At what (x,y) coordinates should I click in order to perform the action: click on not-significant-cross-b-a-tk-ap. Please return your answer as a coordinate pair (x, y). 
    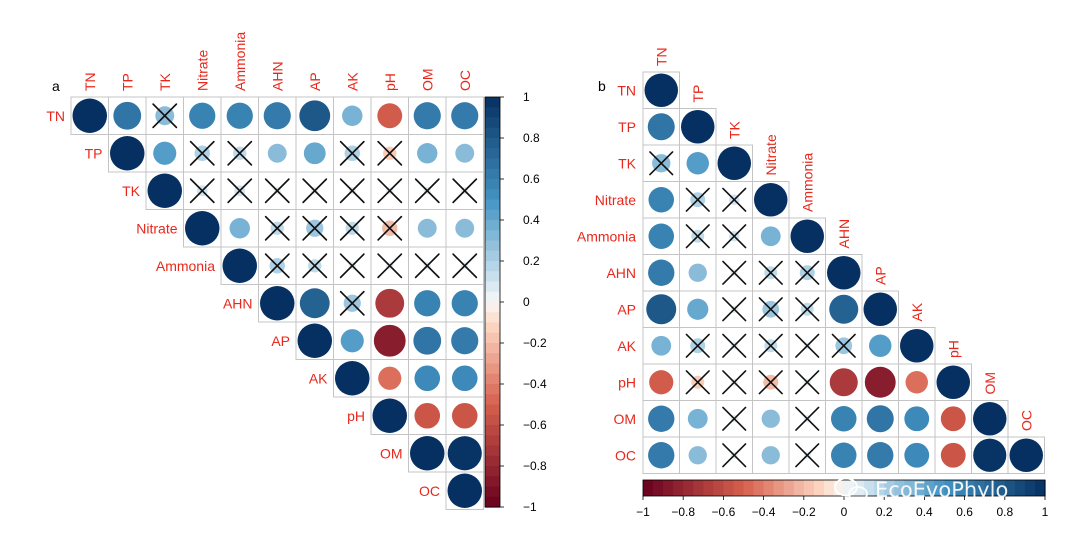
    Looking at the image, I should click on (315, 191).